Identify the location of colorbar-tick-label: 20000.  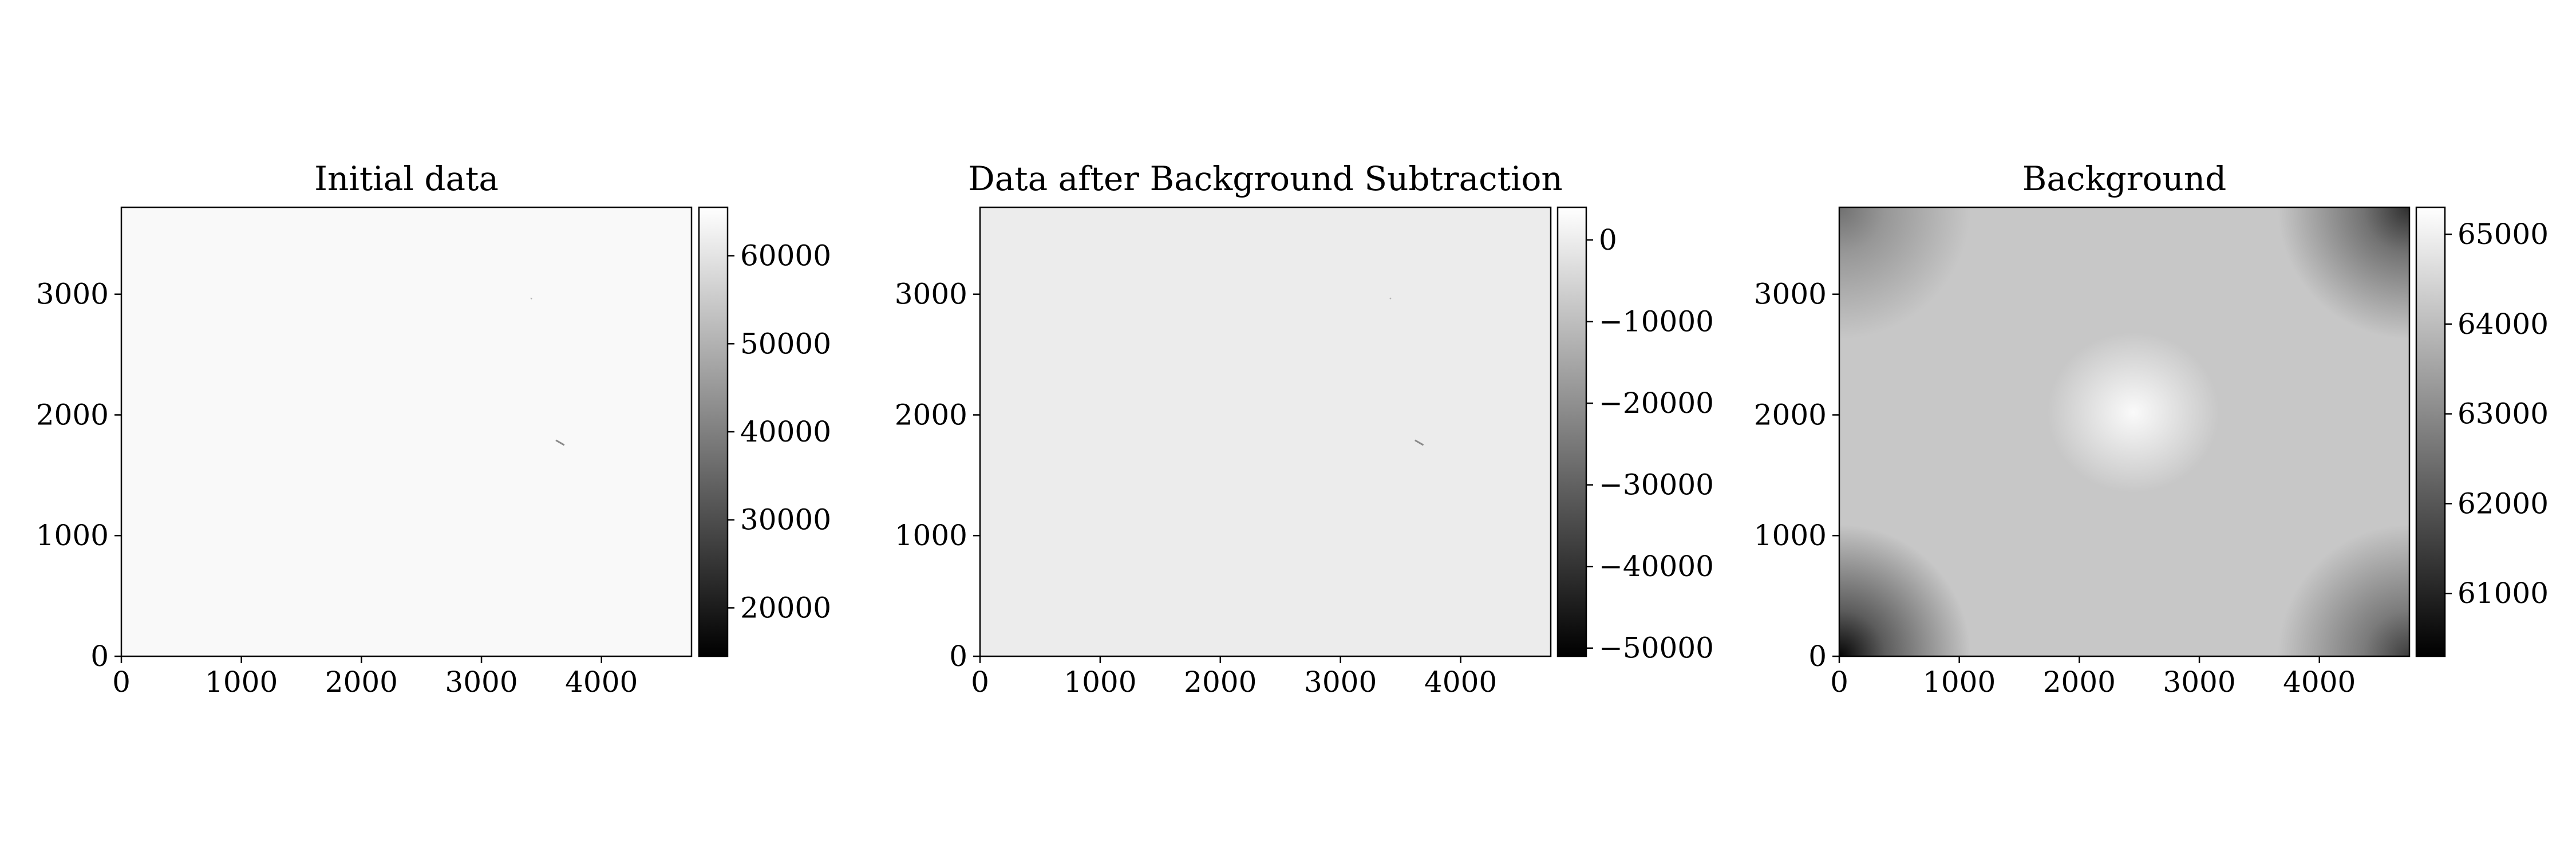
(785, 608).